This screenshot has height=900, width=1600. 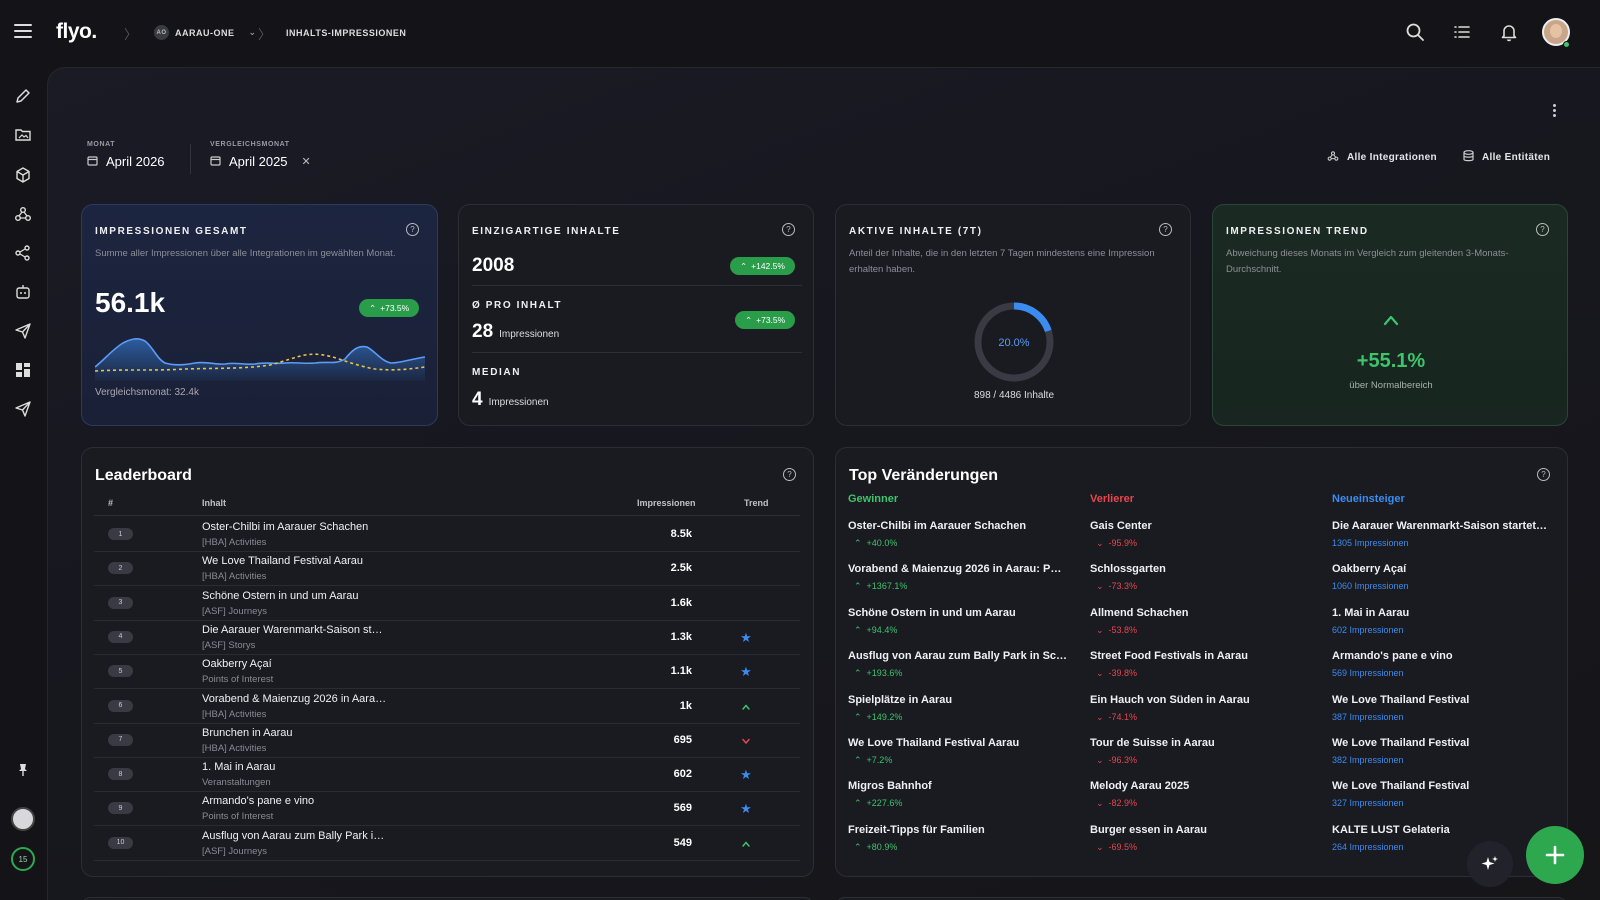 What do you see at coordinates (23, 96) in the screenshot?
I see `pencil-icon` at bounding box center [23, 96].